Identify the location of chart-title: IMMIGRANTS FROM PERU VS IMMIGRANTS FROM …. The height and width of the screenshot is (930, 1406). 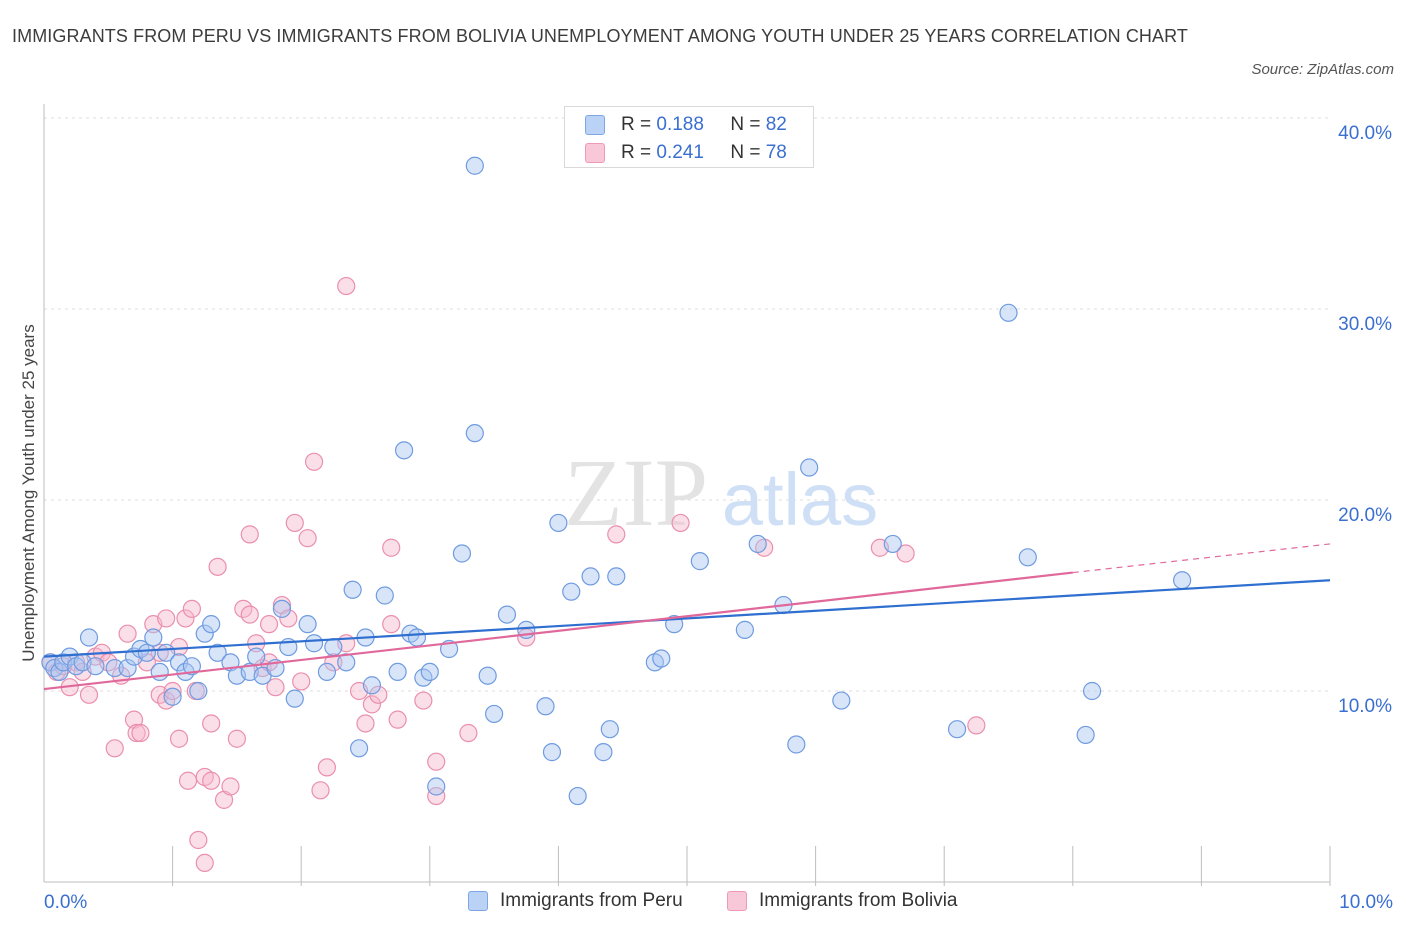
(600, 36).